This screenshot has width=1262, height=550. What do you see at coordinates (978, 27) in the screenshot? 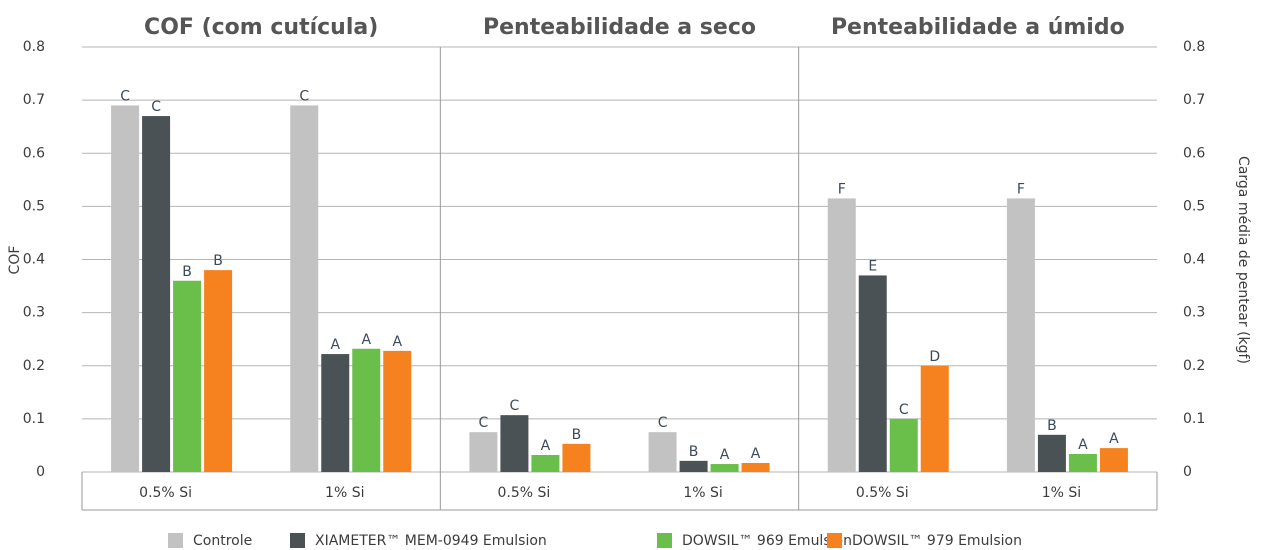
I see `panel-title: Penteabilidade a úmido` at bounding box center [978, 27].